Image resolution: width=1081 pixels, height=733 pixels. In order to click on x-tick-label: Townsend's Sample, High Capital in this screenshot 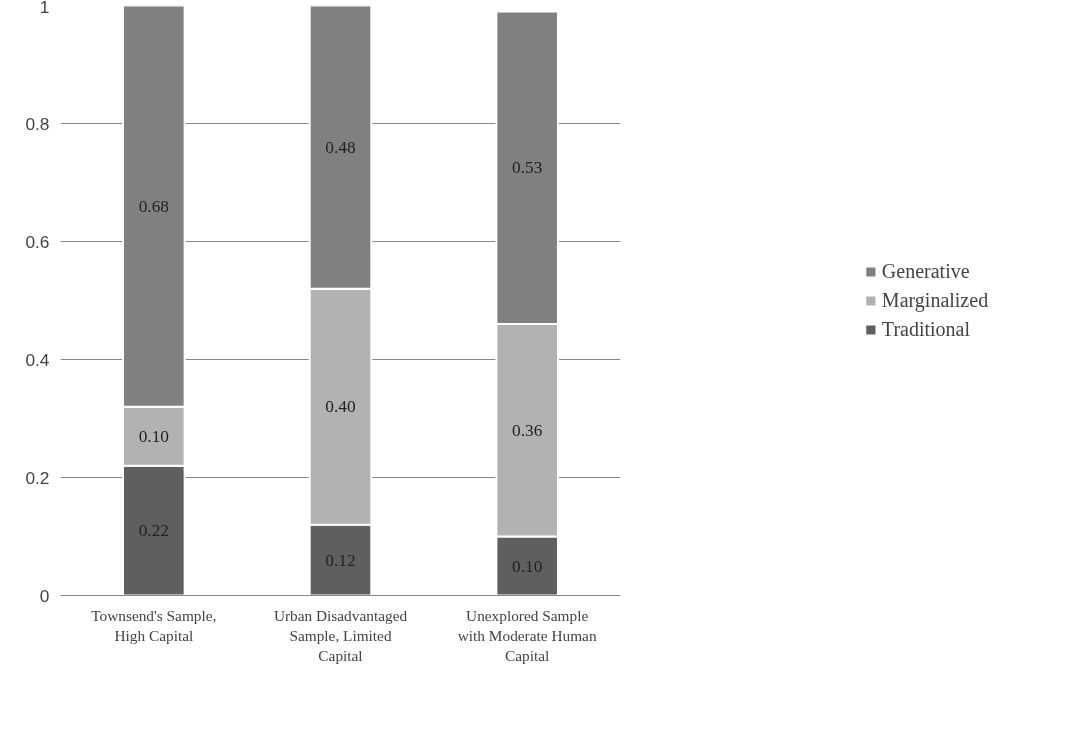, I will do `click(154, 625)`.